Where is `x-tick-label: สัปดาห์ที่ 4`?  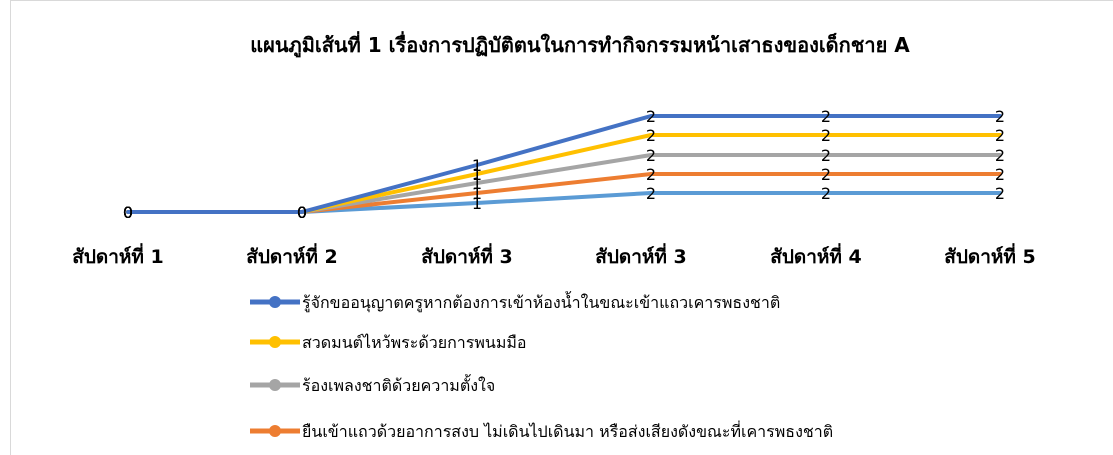
x-tick-label: สัปดาห์ที่ 4 is located at coordinates (816, 255).